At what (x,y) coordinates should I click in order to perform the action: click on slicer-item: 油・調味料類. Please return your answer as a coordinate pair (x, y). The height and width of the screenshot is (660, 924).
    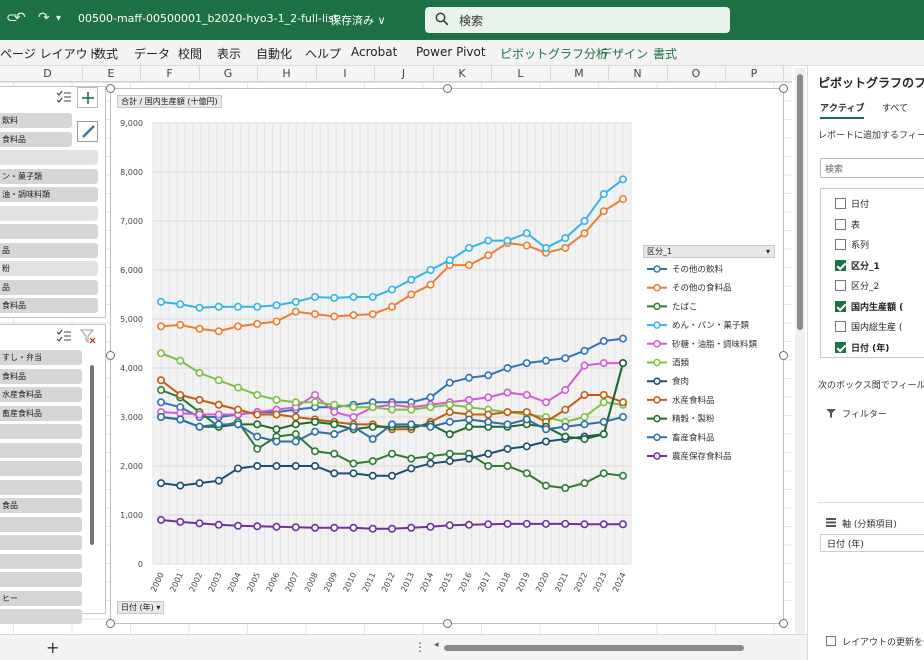
    Looking at the image, I should click on (49, 194).